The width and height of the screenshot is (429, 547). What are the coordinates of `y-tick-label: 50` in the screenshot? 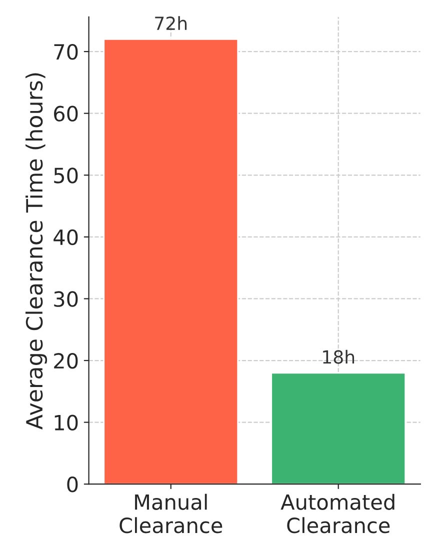 It's located at (66, 176).